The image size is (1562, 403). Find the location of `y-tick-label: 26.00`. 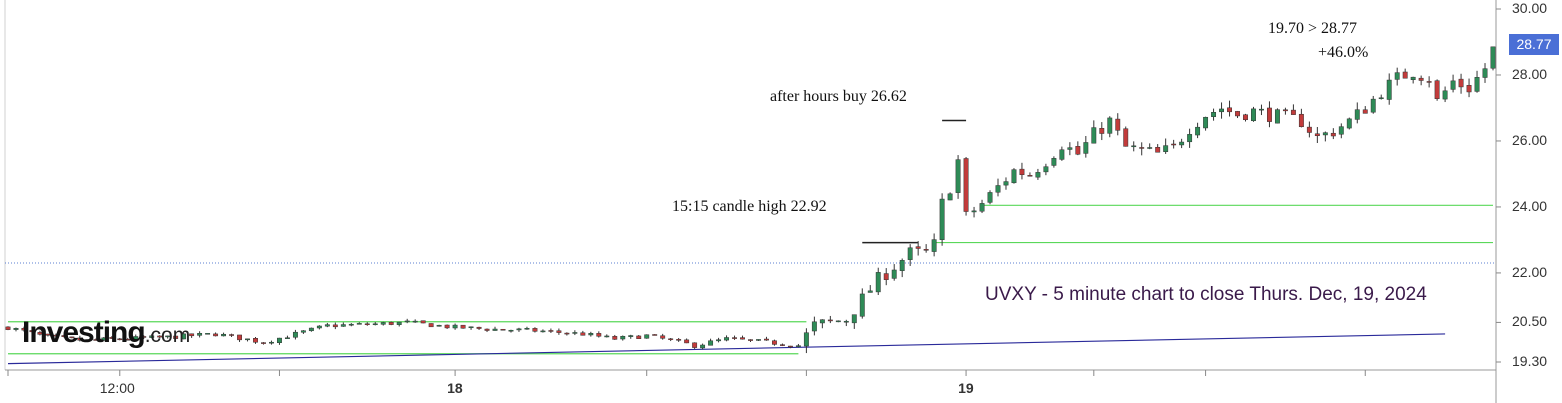

y-tick-label: 26.00 is located at coordinates (1530, 139).